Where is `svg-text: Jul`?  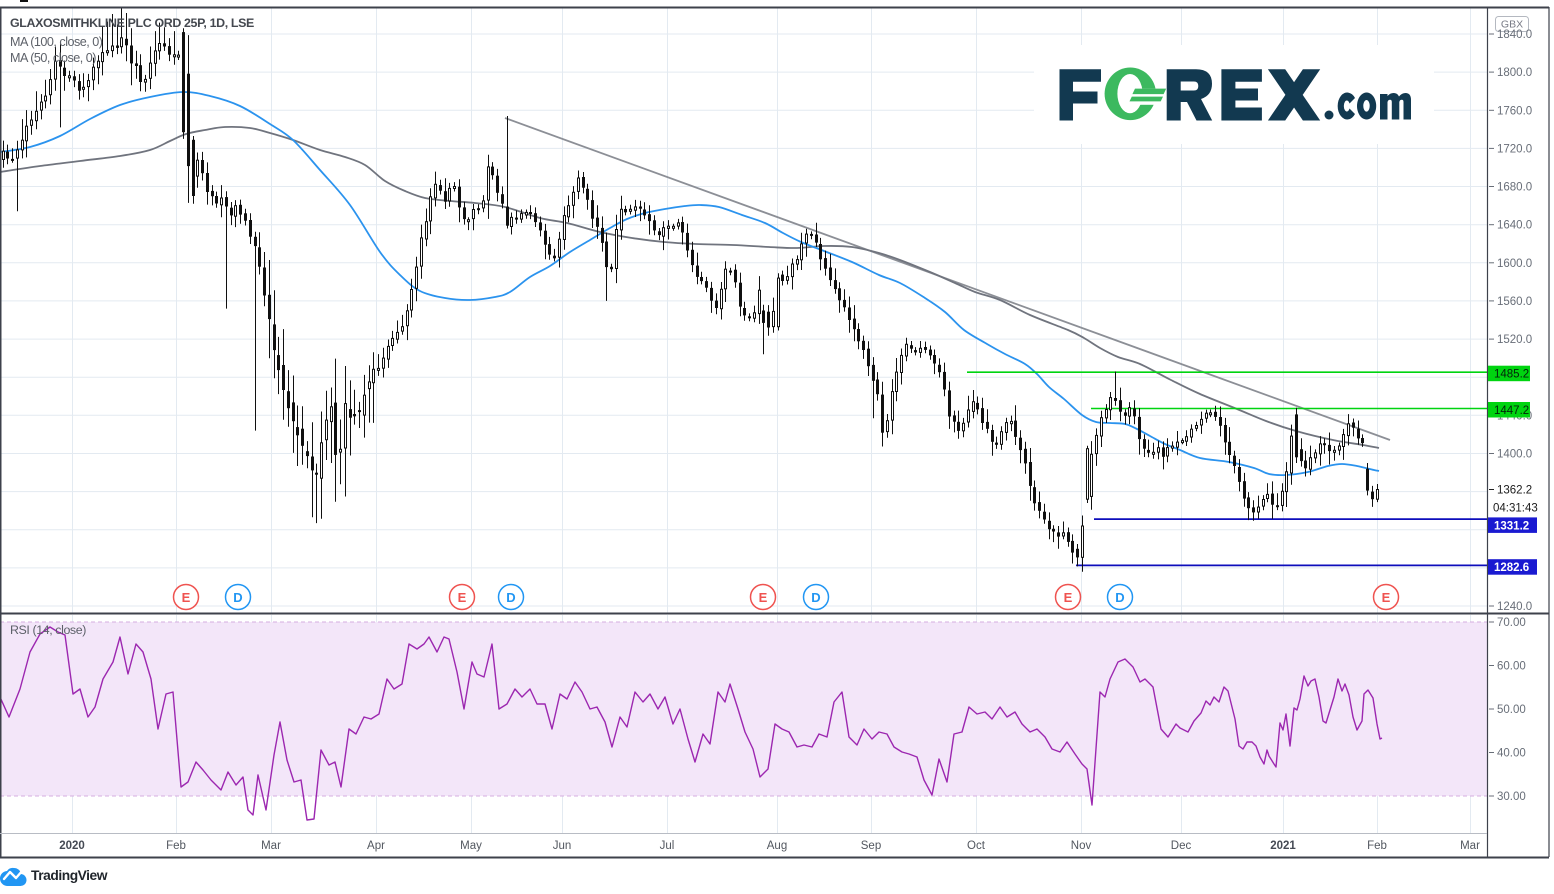
svg-text: Jul is located at coordinates (667, 846).